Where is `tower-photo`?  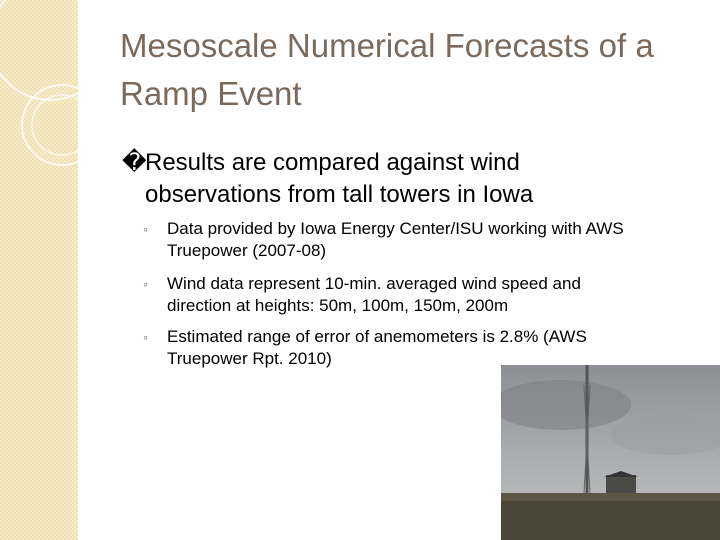 tower-photo is located at coordinates (610, 452).